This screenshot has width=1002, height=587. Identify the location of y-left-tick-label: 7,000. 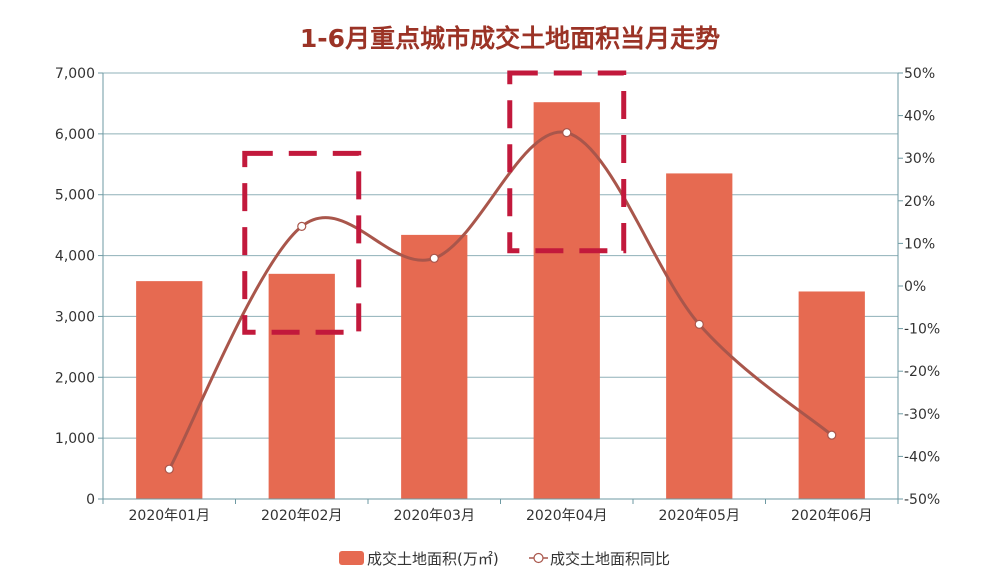
(75, 74).